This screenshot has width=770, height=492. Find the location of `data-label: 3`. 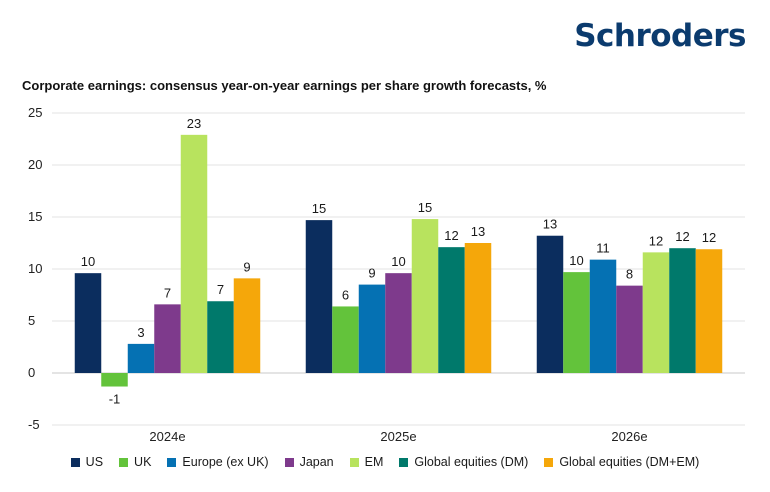

data-label: 3 is located at coordinates (140, 332).